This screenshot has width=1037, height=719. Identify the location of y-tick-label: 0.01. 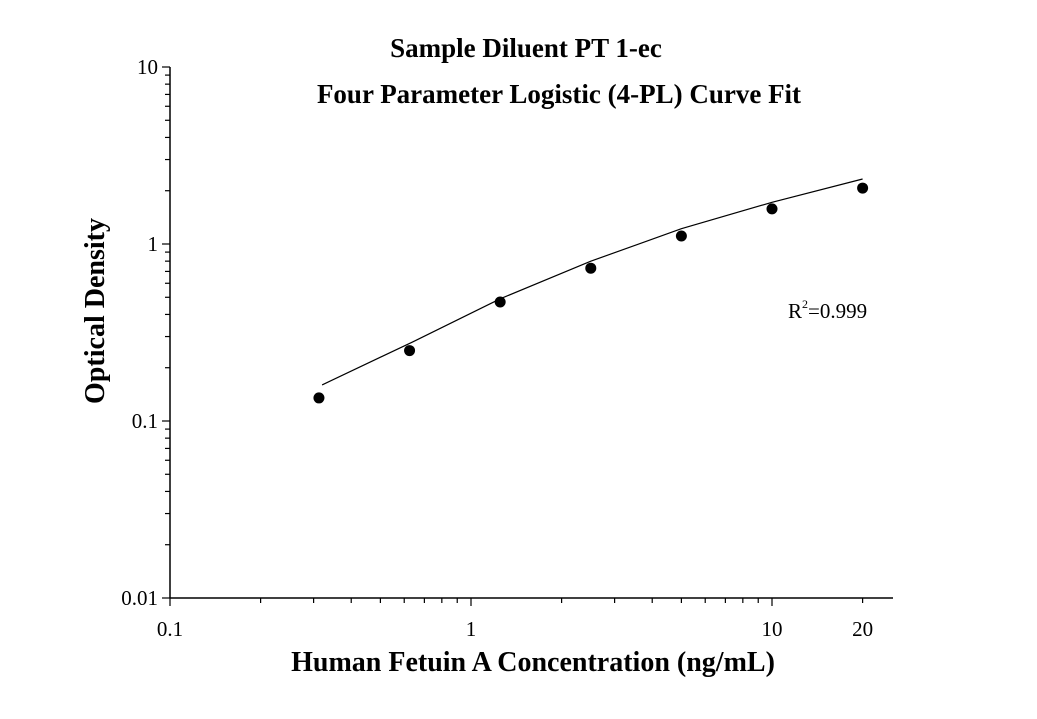
(139, 598).